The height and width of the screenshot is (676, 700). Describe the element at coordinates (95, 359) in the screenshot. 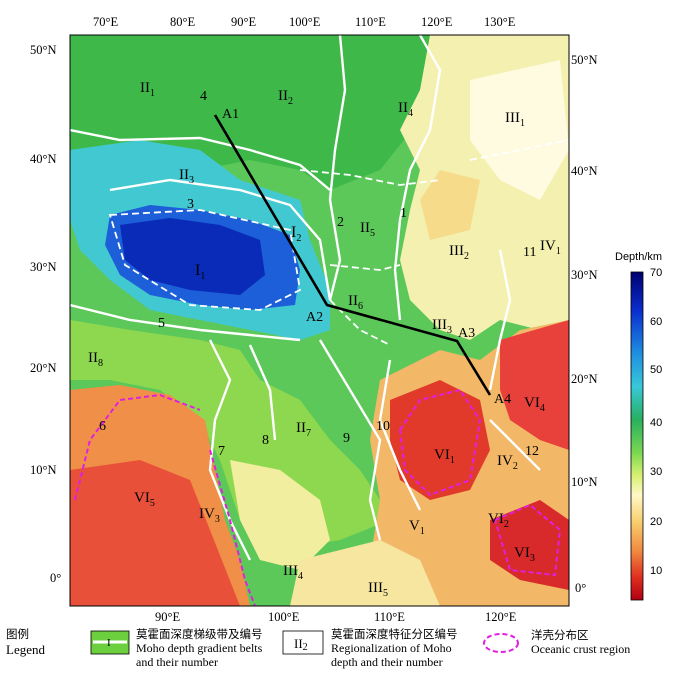

I see `zone-label-II8: II8` at that location.